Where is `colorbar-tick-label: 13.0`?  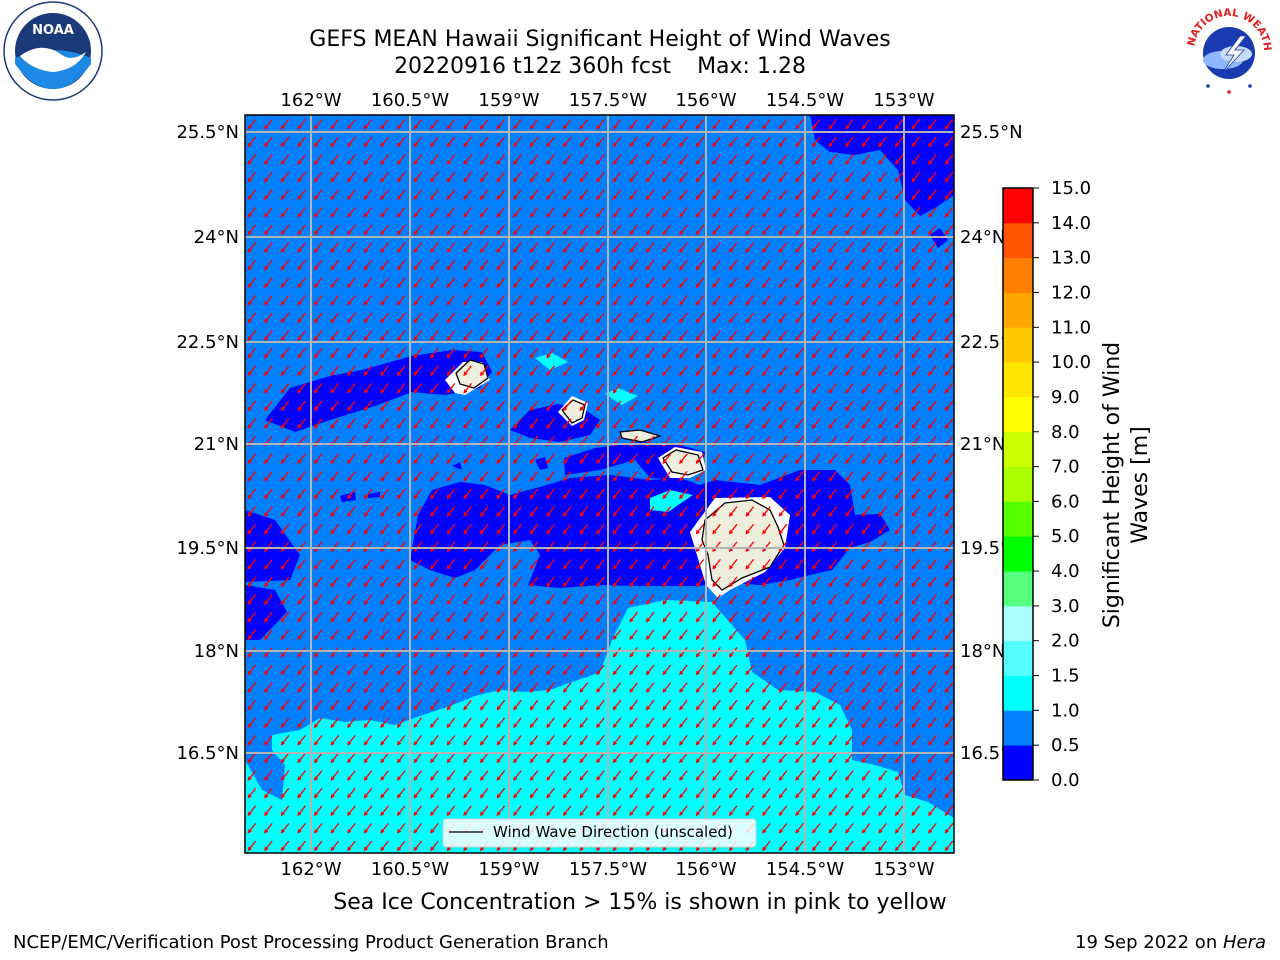 colorbar-tick-label: 13.0 is located at coordinates (1071, 258).